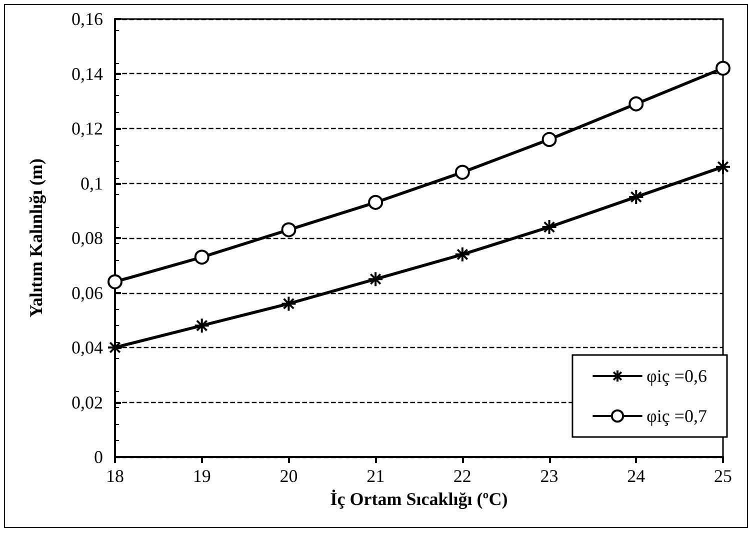 The height and width of the screenshot is (534, 754). What do you see at coordinates (87, 402) in the screenshot?
I see `y-tick-label: 0,02` at bounding box center [87, 402].